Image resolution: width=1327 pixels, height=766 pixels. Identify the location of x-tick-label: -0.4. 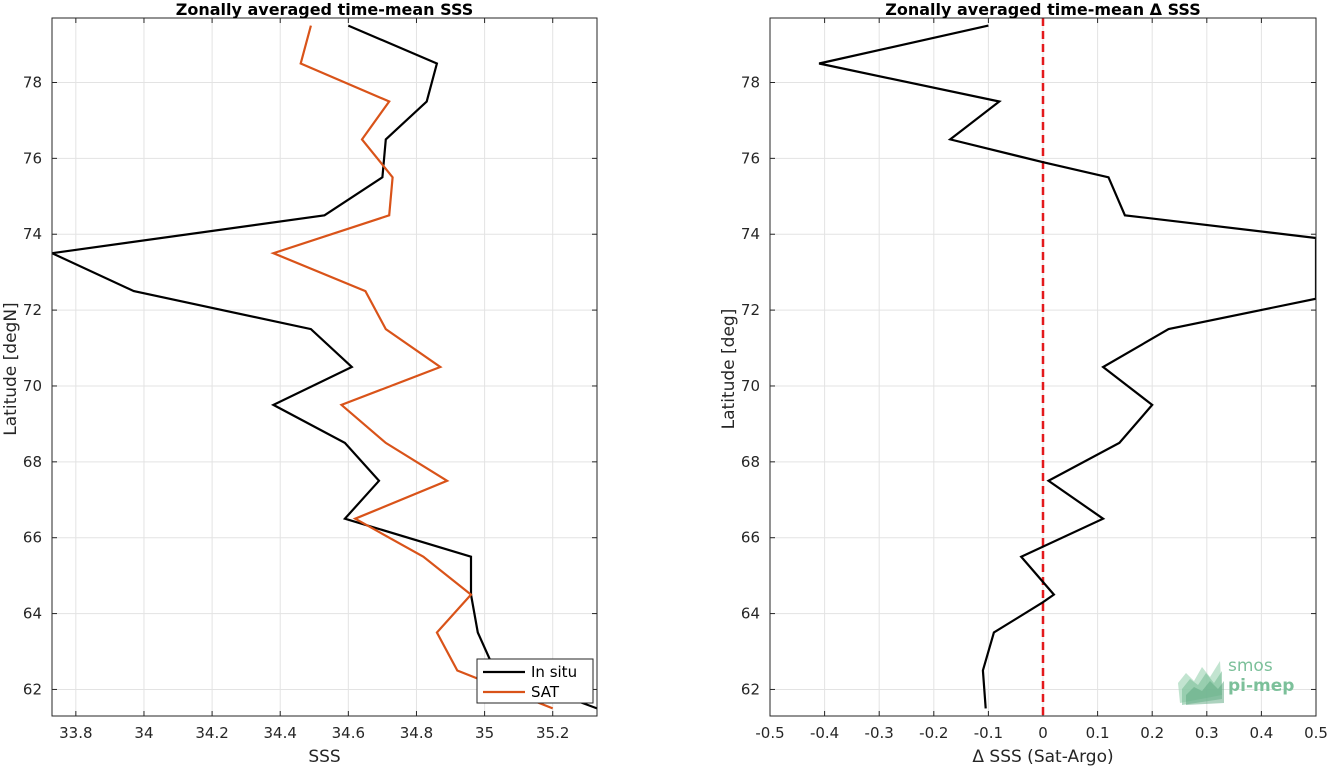
(824, 733).